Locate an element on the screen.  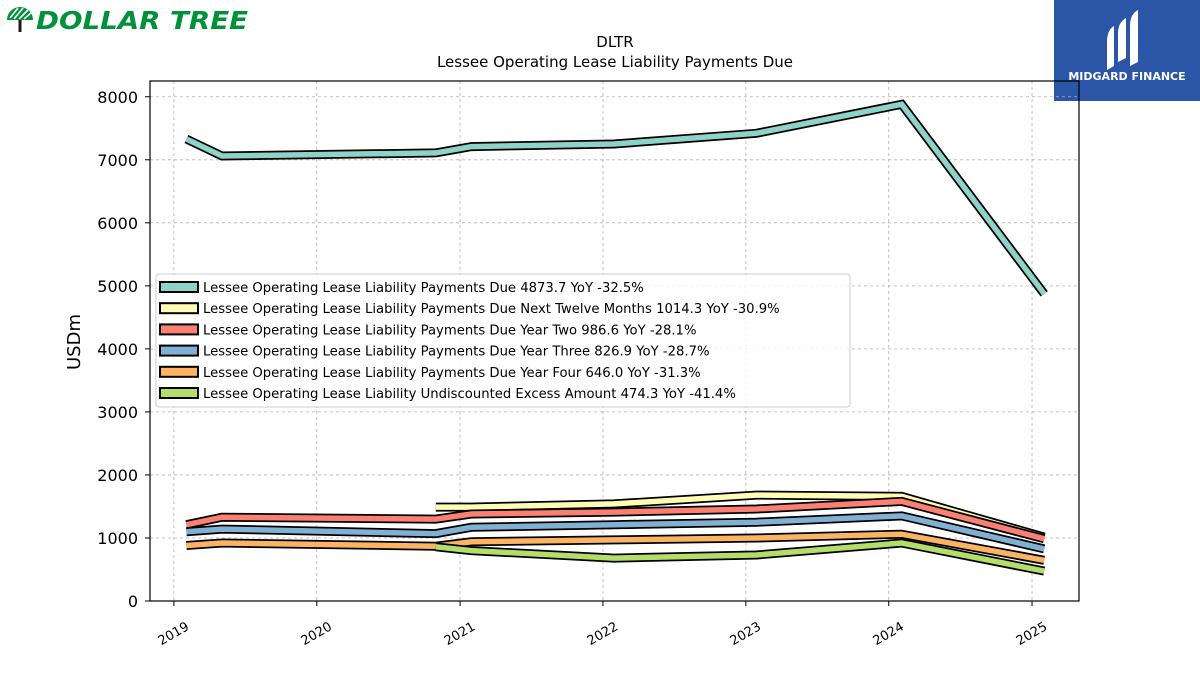
chart-title: DLTR is located at coordinates (614, 42).